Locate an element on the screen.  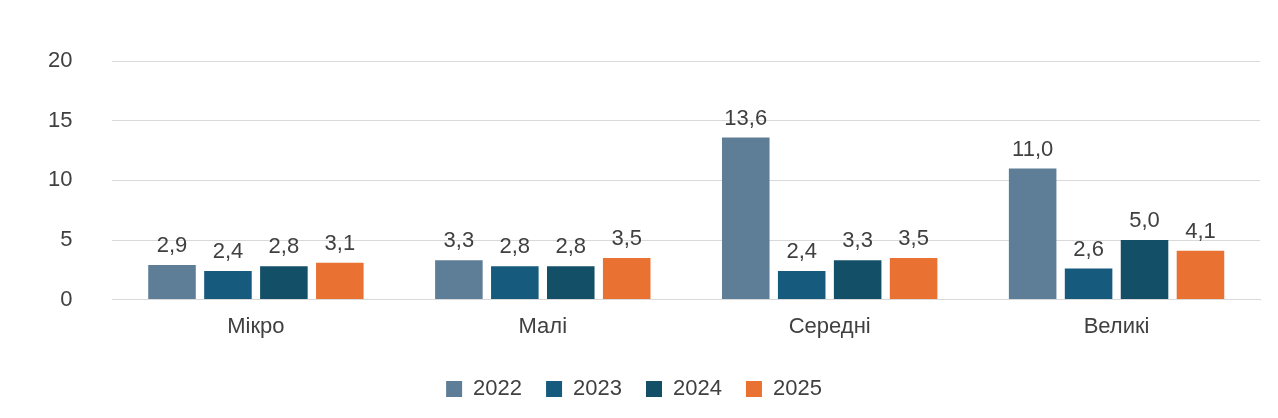
data-label: 11,0 is located at coordinates (1033, 148).